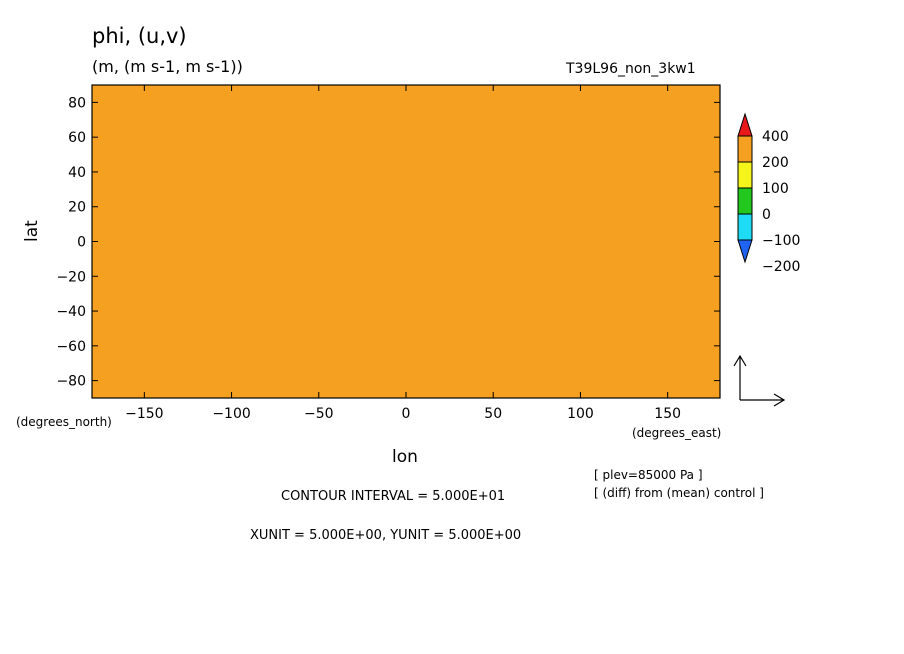 The height and width of the screenshot is (654, 904). I want to click on x-tick-label: −150, so click(144, 414).